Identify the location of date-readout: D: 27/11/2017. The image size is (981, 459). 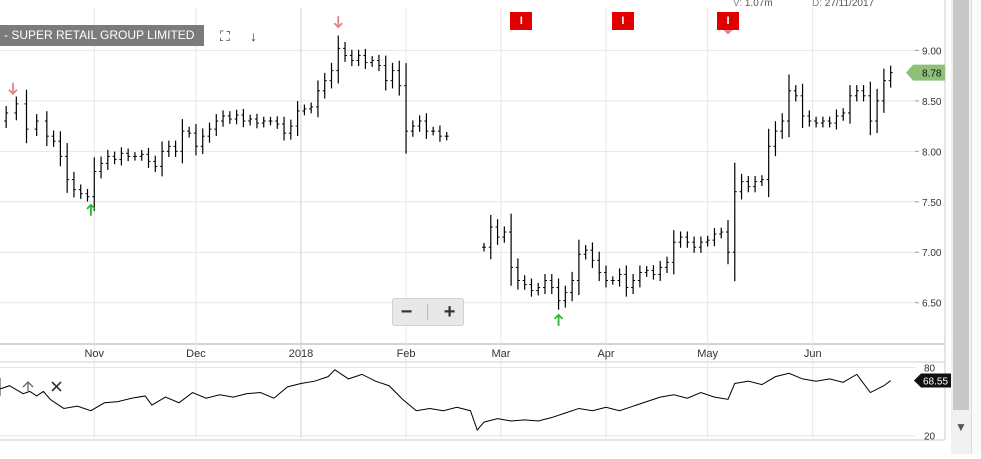
(843, 4).